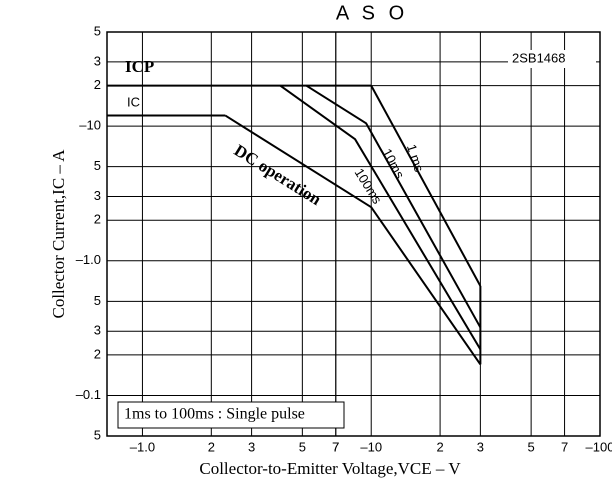  What do you see at coordinates (139, 66) in the screenshot?
I see `series-label: ICP` at bounding box center [139, 66].